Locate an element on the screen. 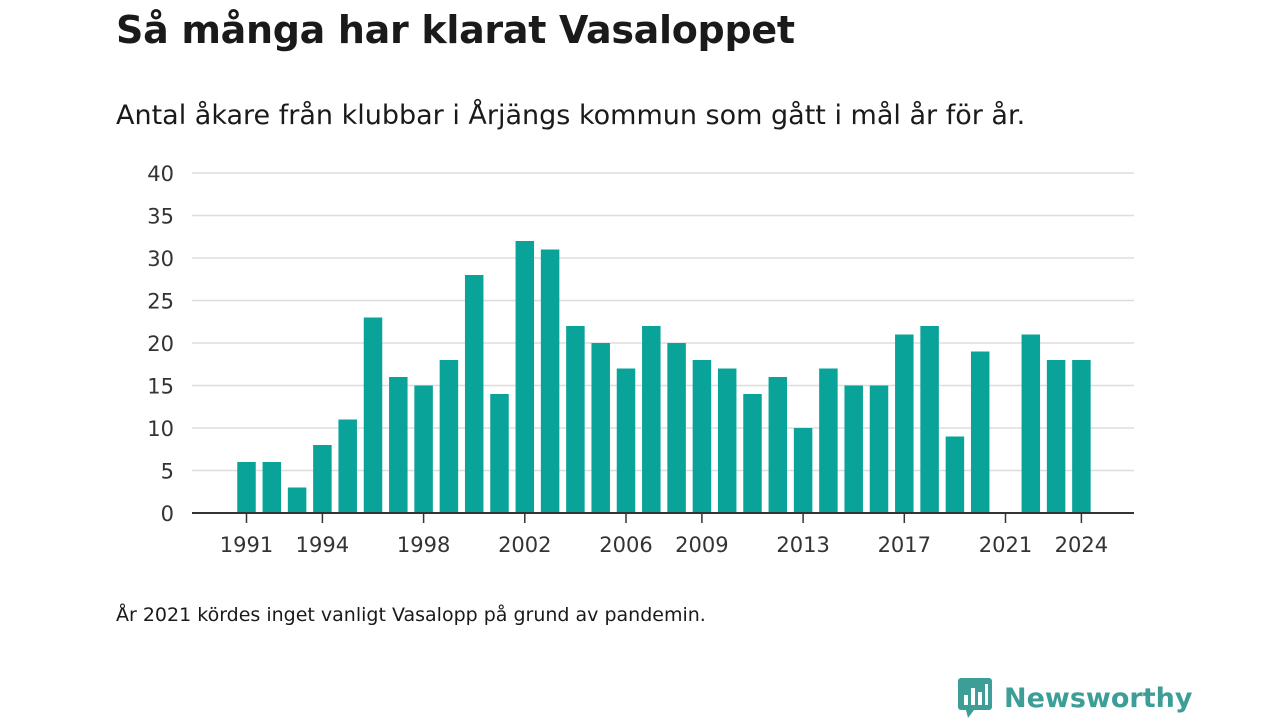 Image resolution: width=1280 pixels, height=720 pixels. x-tick-label: 2013 is located at coordinates (802, 545).